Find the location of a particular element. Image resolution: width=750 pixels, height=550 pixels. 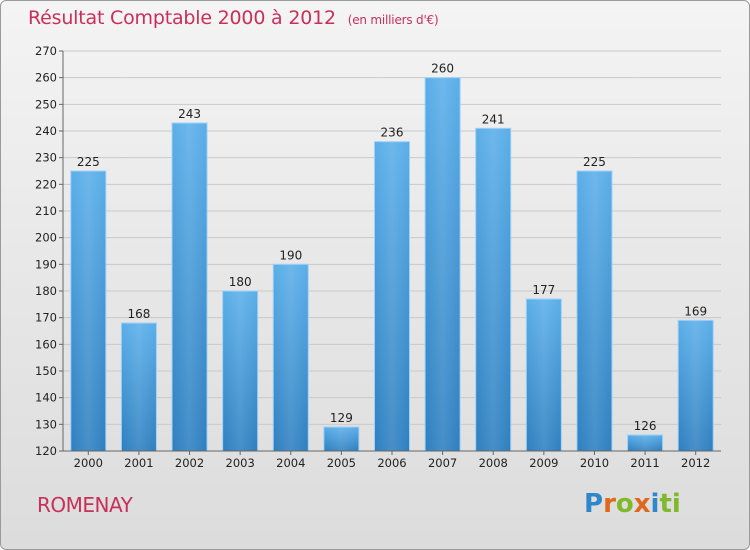

proxiti-logo: Proxiti is located at coordinates (632, 504).